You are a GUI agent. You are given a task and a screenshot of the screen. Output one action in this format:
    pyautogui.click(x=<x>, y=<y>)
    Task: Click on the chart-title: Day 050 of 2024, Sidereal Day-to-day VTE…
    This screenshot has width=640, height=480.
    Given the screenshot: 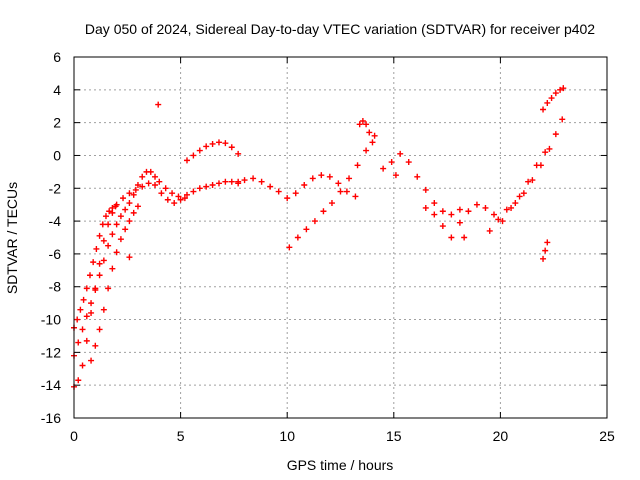 What is the action you would take?
    pyautogui.click(x=340, y=29)
    